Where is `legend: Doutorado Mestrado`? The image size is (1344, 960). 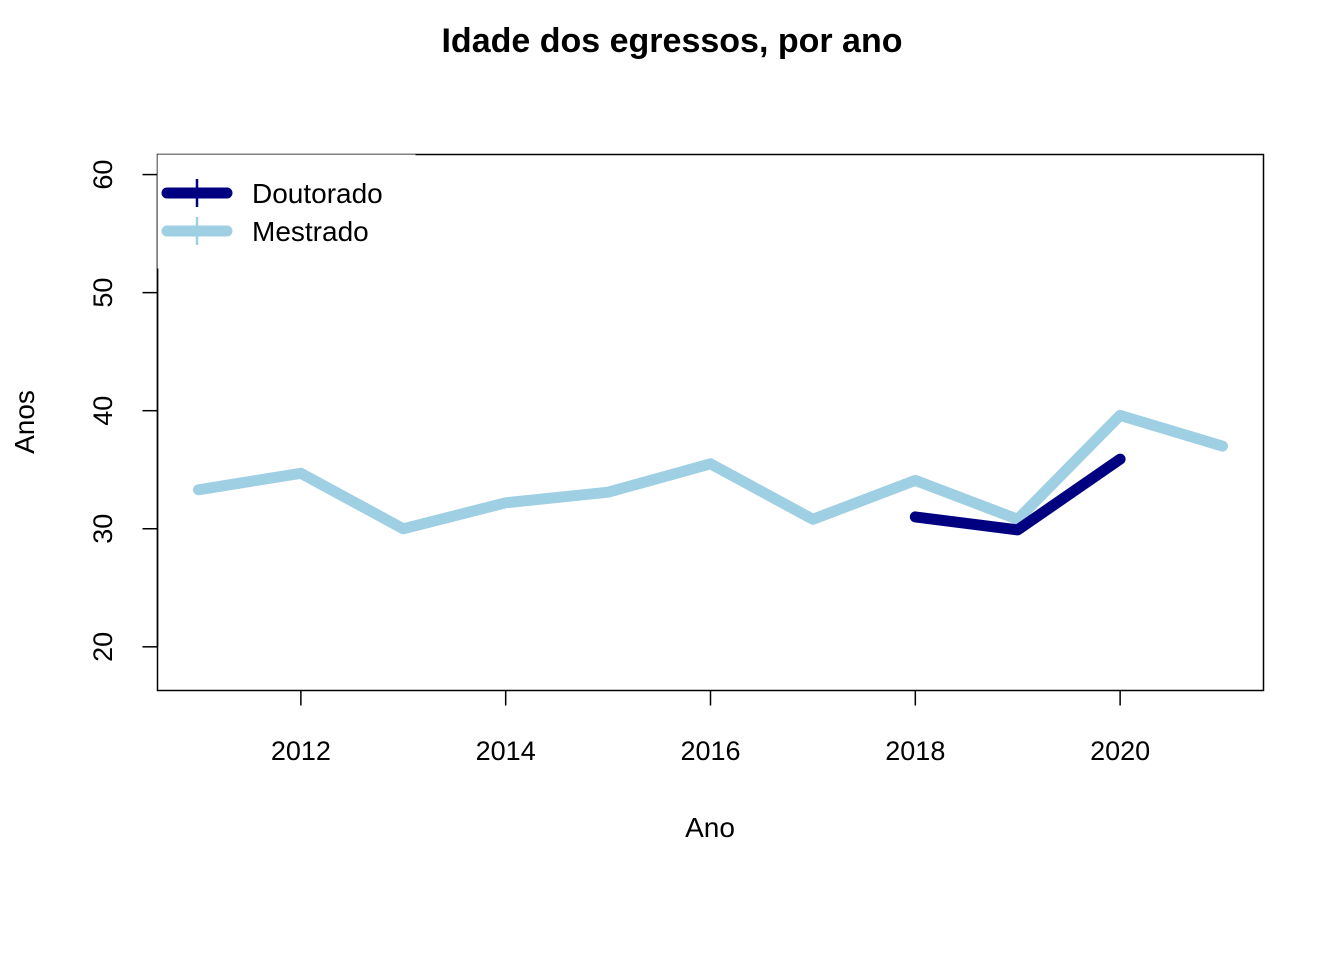 legend: Doutorado Mestrado is located at coordinates (286, 211).